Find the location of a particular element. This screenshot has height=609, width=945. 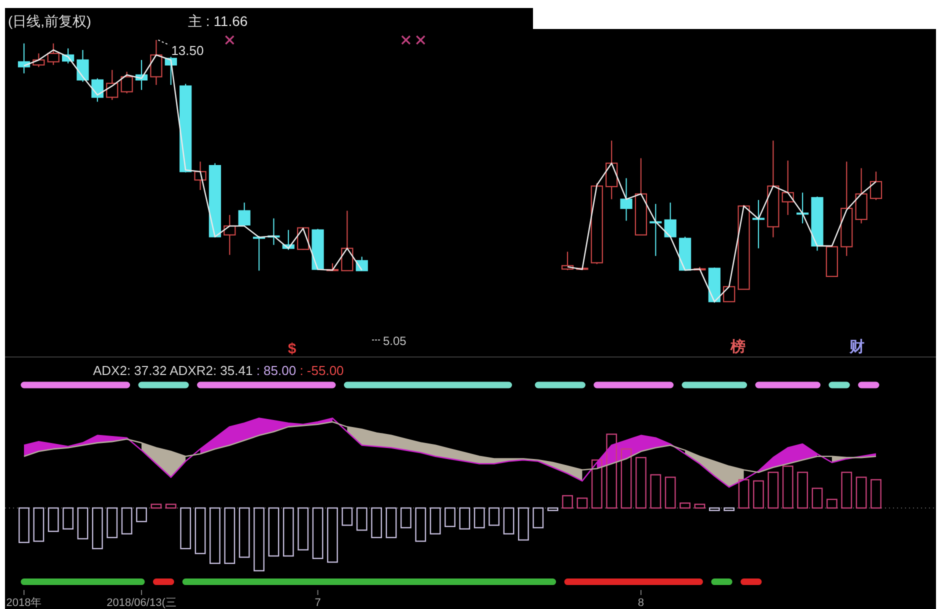

text: ADXR2: 35.41 is located at coordinates (209, 370).